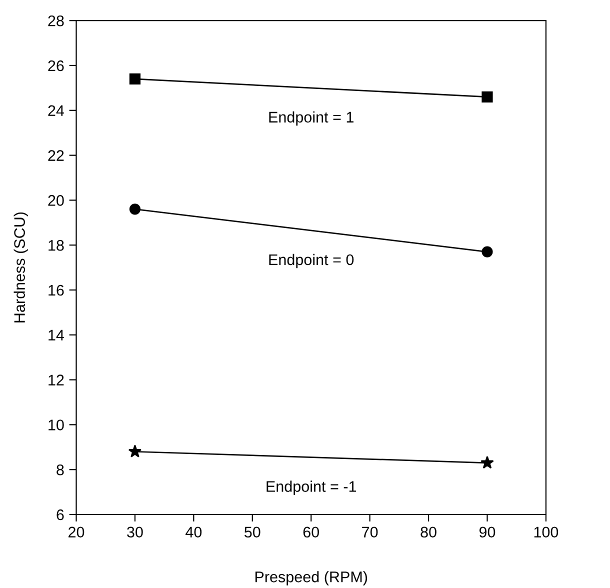 This screenshot has height=588, width=610. I want to click on series-label: Endpoint = -1, so click(311, 487).